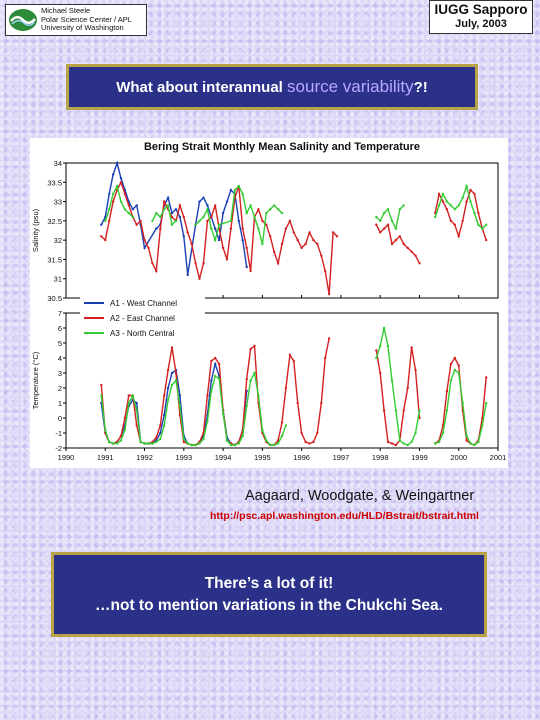 The image size is (540, 720). I want to click on psc-logo-icon, so click(23, 20).